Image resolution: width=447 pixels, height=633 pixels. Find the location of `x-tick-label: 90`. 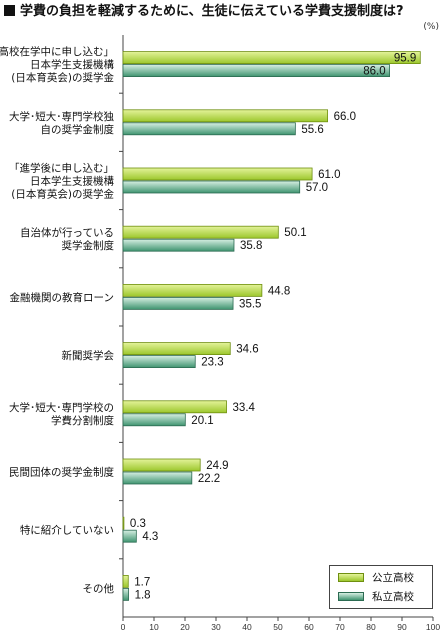

x-tick-label: 90 is located at coordinates (402, 627).